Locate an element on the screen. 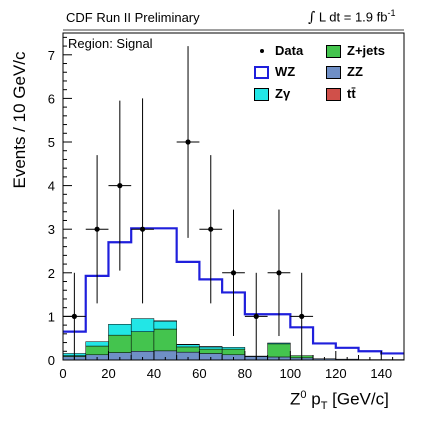  integral-icon: ∫ is located at coordinates (312, 17).